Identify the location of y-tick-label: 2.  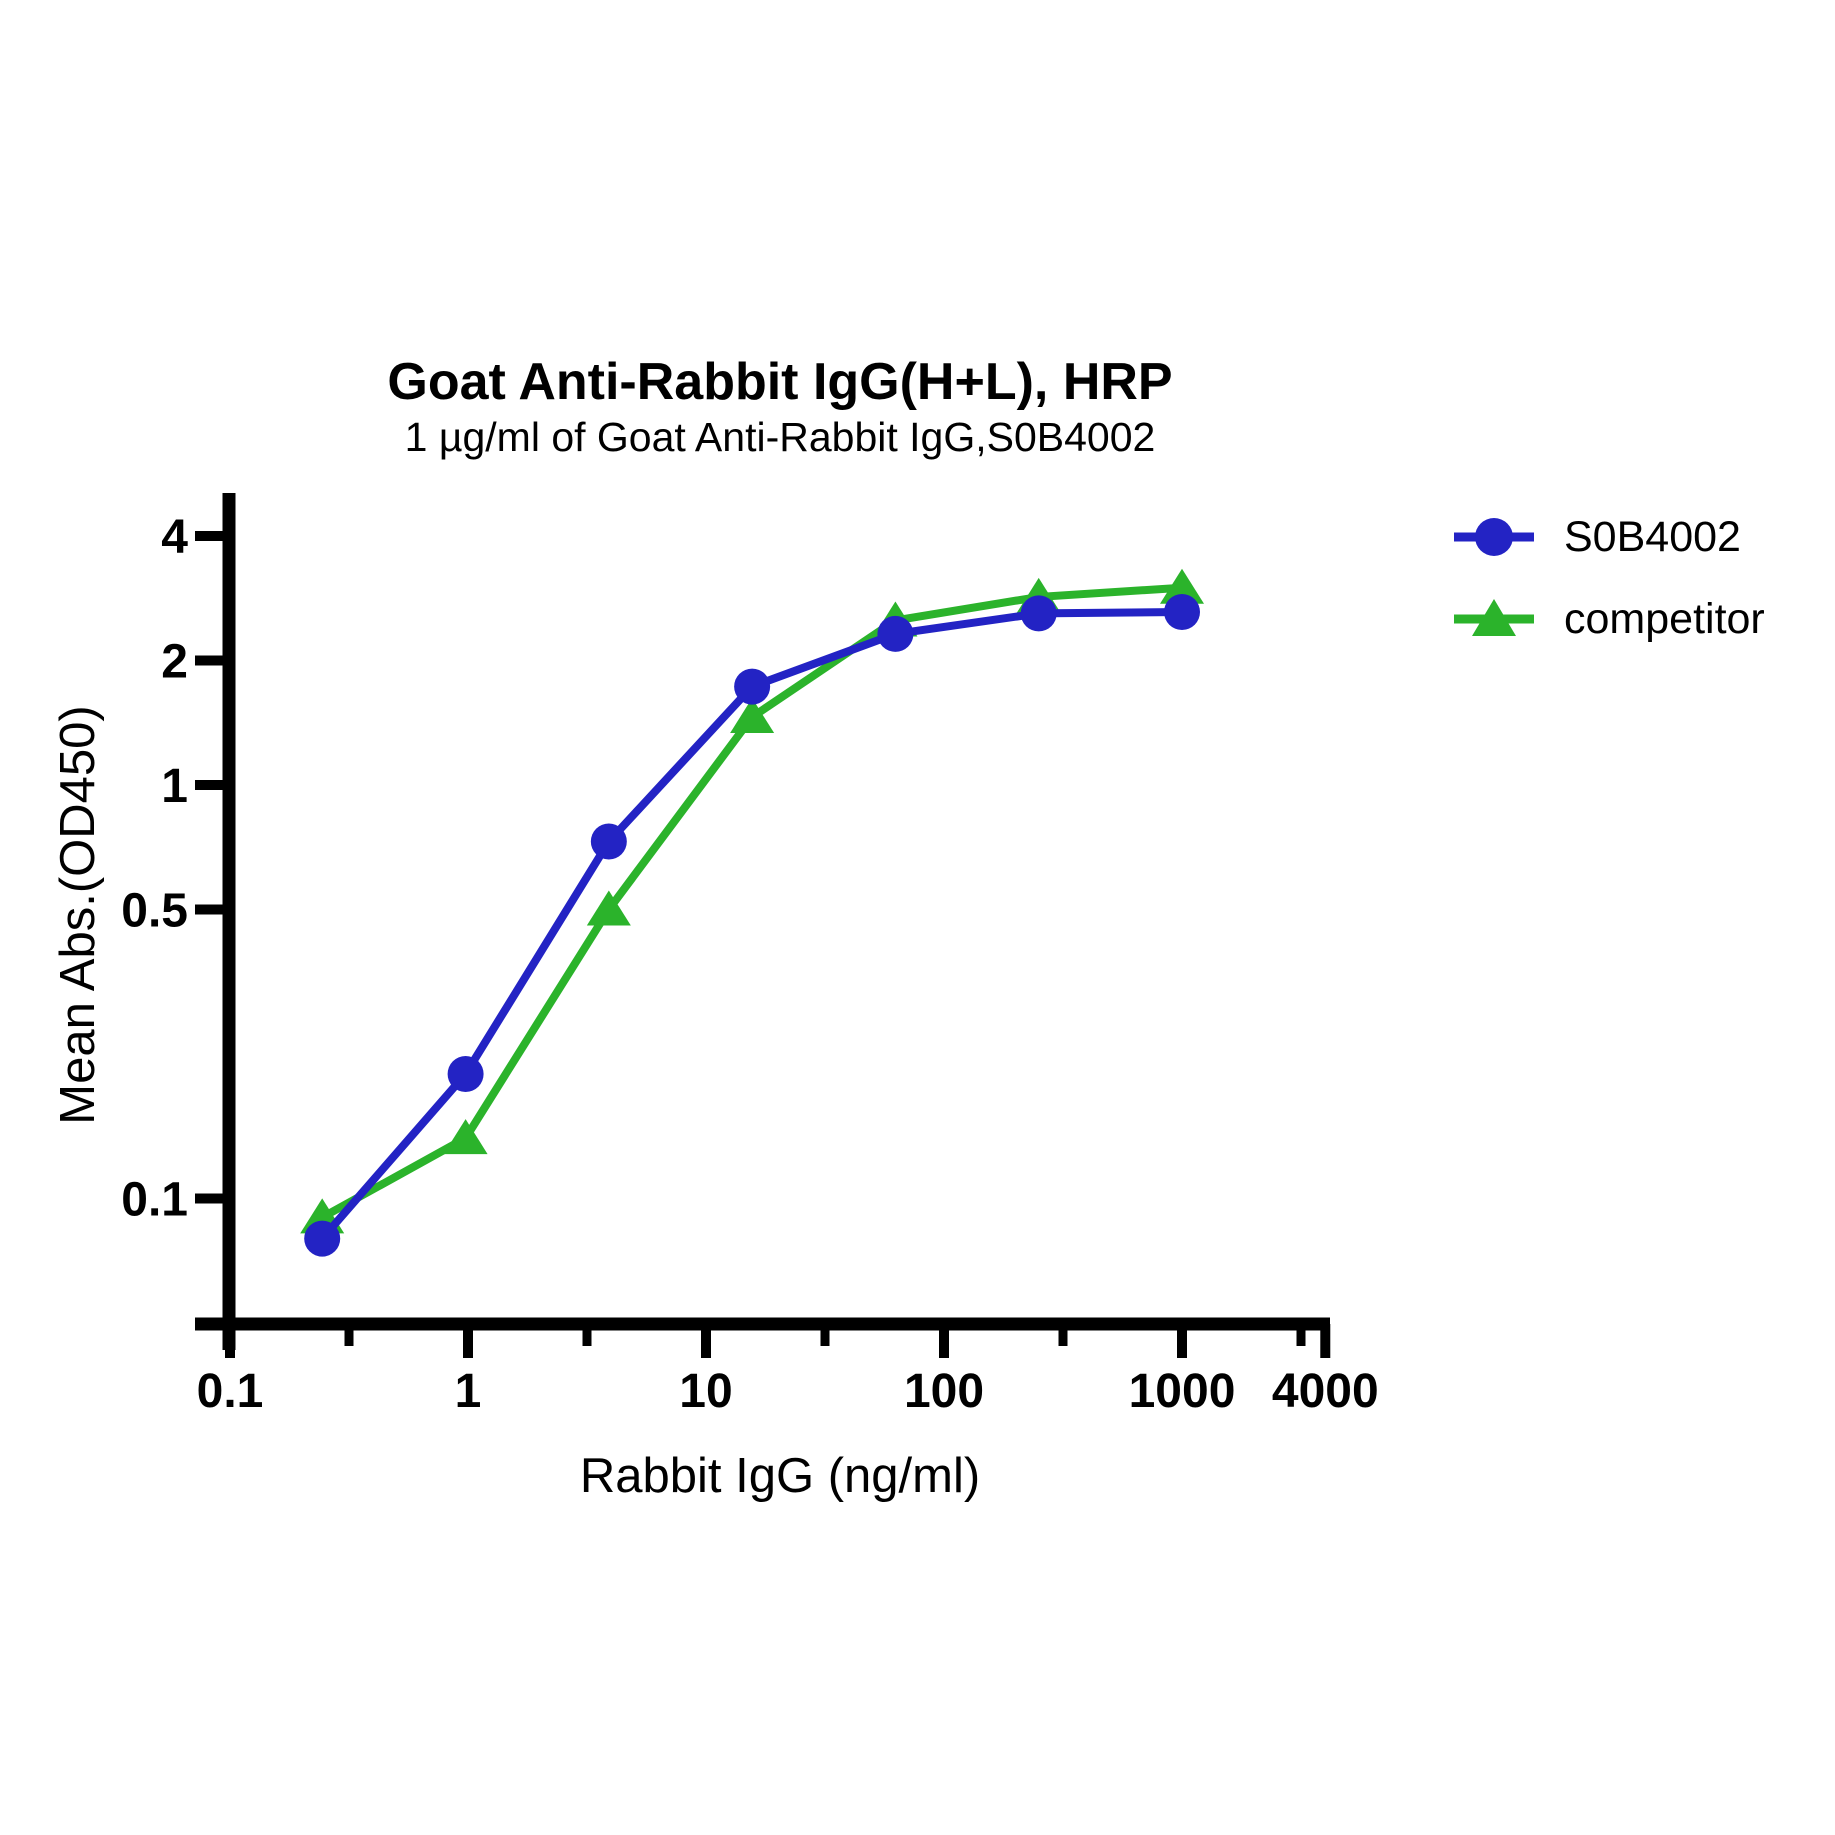
(174, 662).